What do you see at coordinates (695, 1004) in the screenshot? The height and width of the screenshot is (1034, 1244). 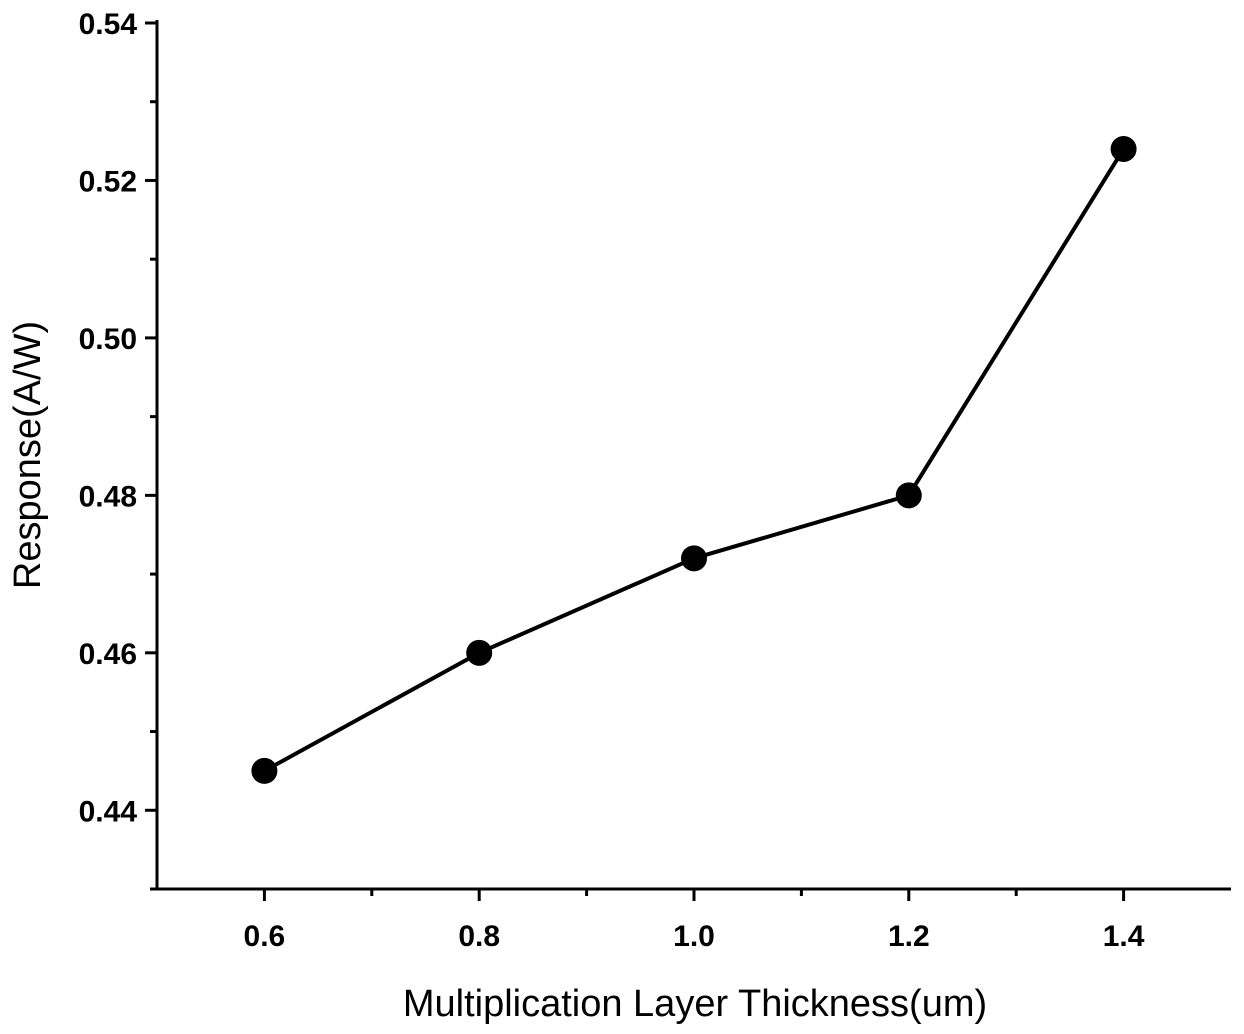 I see `x-axis-title: Multiplication Layer Thickness(um)` at bounding box center [695, 1004].